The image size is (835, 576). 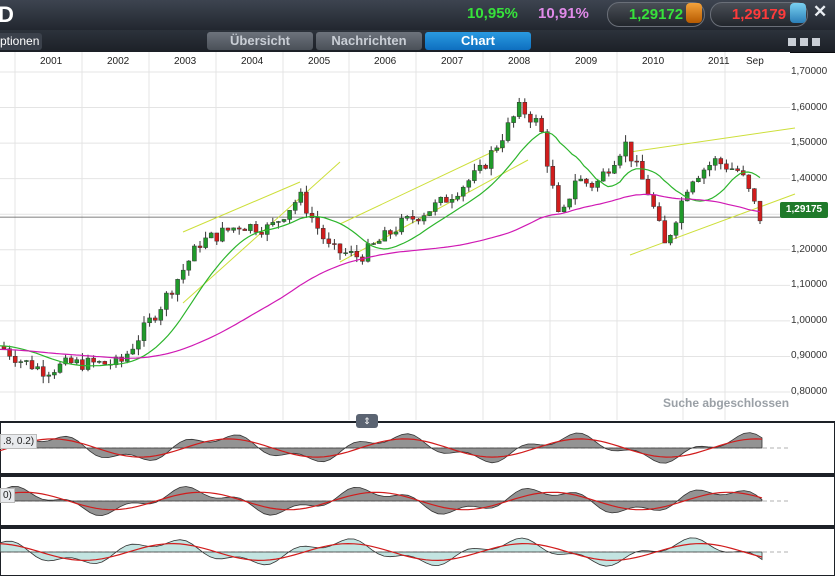 I want to click on x-tick-label: 2011, so click(x=719, y=61).